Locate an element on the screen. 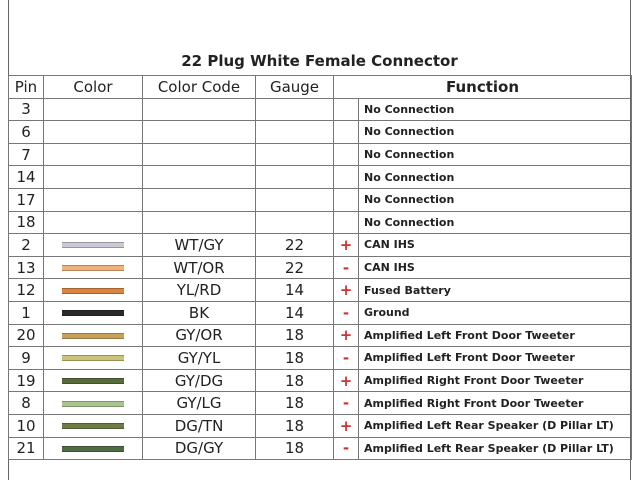  cell: 12 is located at coordinates (26, 290).